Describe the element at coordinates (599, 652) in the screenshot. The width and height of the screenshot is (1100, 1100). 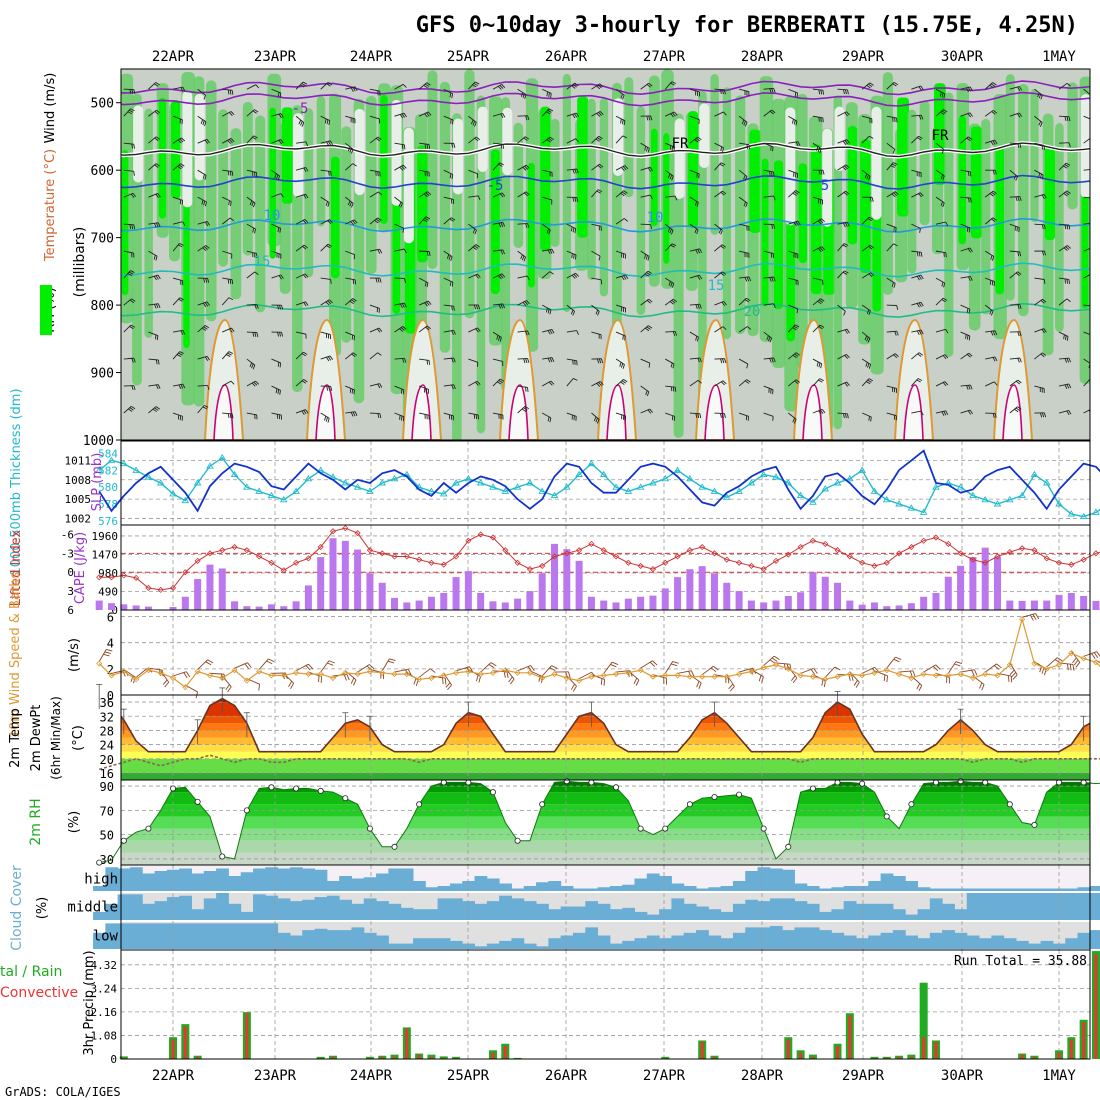
I see `wind10-line` at that location.